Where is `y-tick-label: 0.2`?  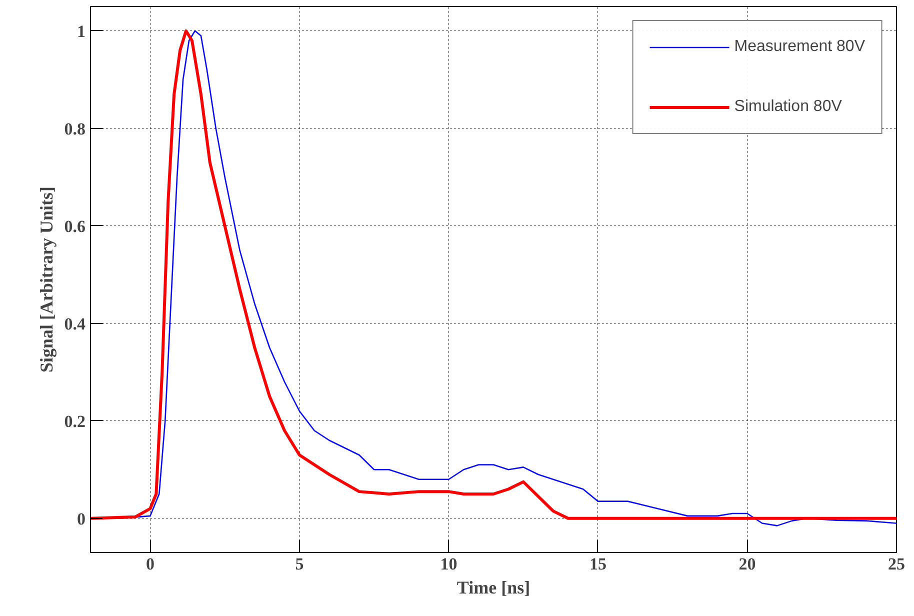
y-tick-label: 0.2 is located at coordinates (75, 421).